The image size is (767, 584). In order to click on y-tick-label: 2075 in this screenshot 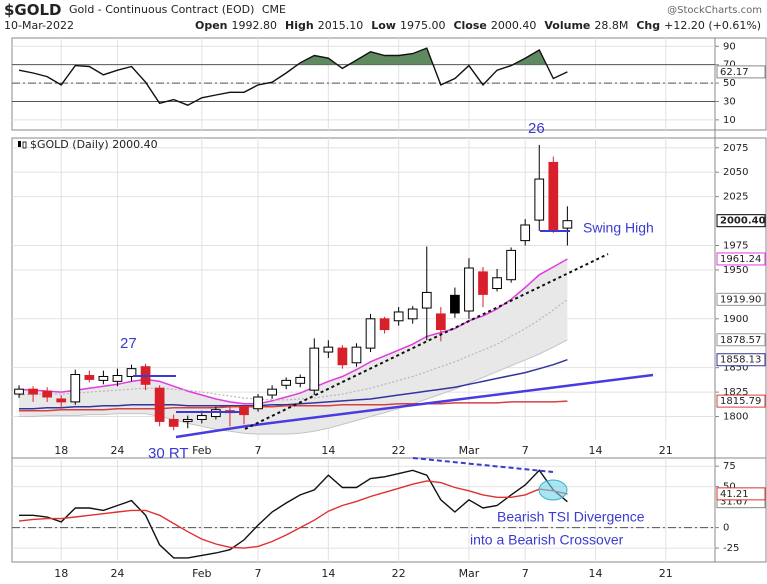, I will do `click(735, 148)`.